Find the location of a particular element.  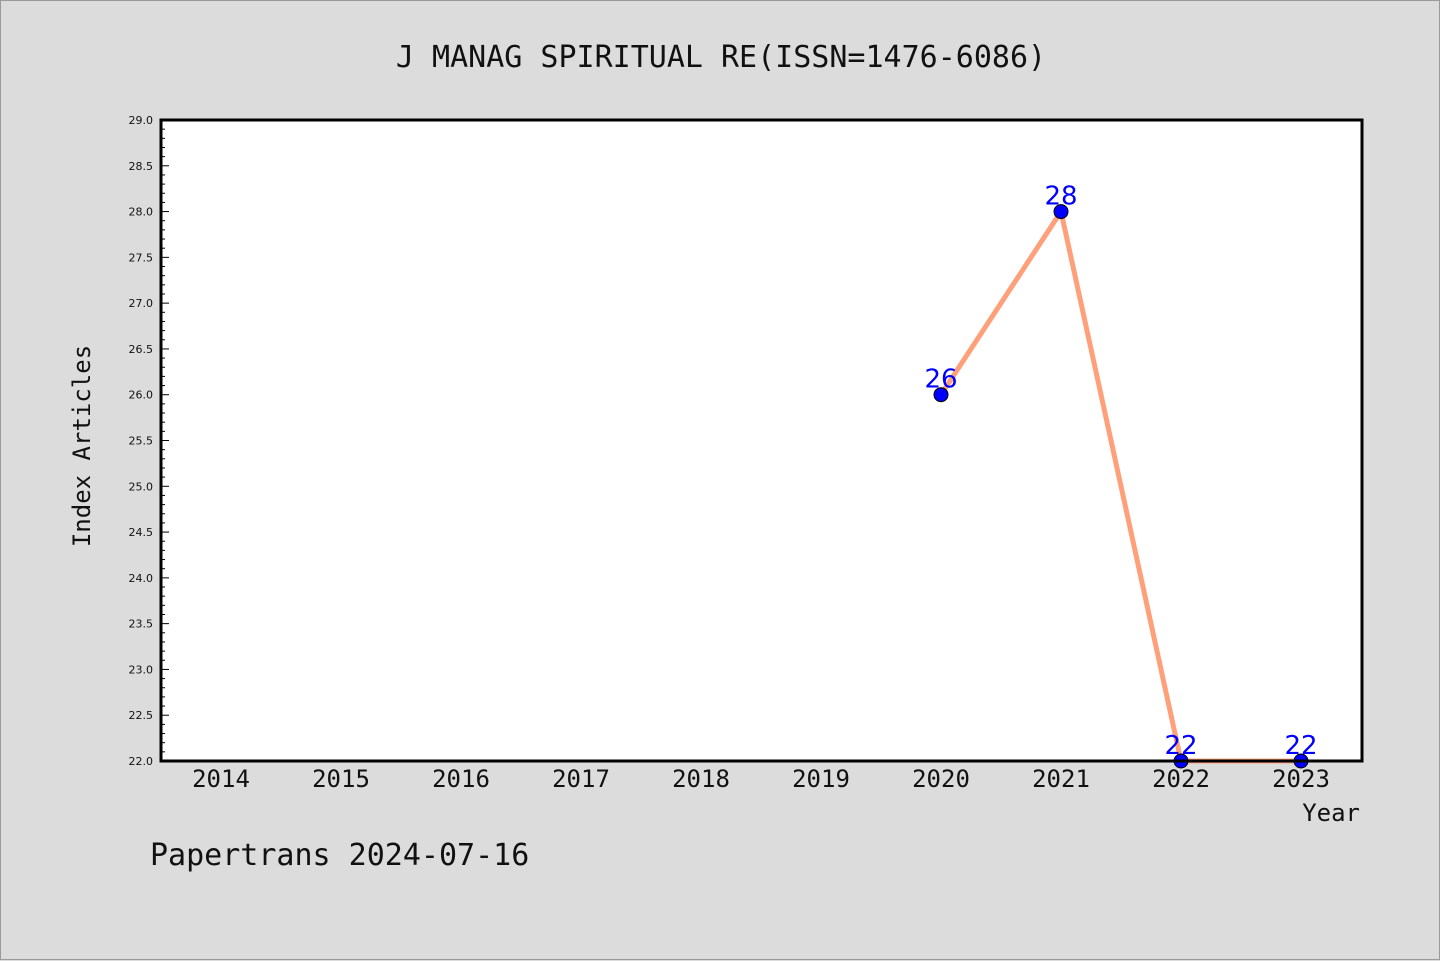

x-tick-label: 2020 is located at coordinates (941, 779).